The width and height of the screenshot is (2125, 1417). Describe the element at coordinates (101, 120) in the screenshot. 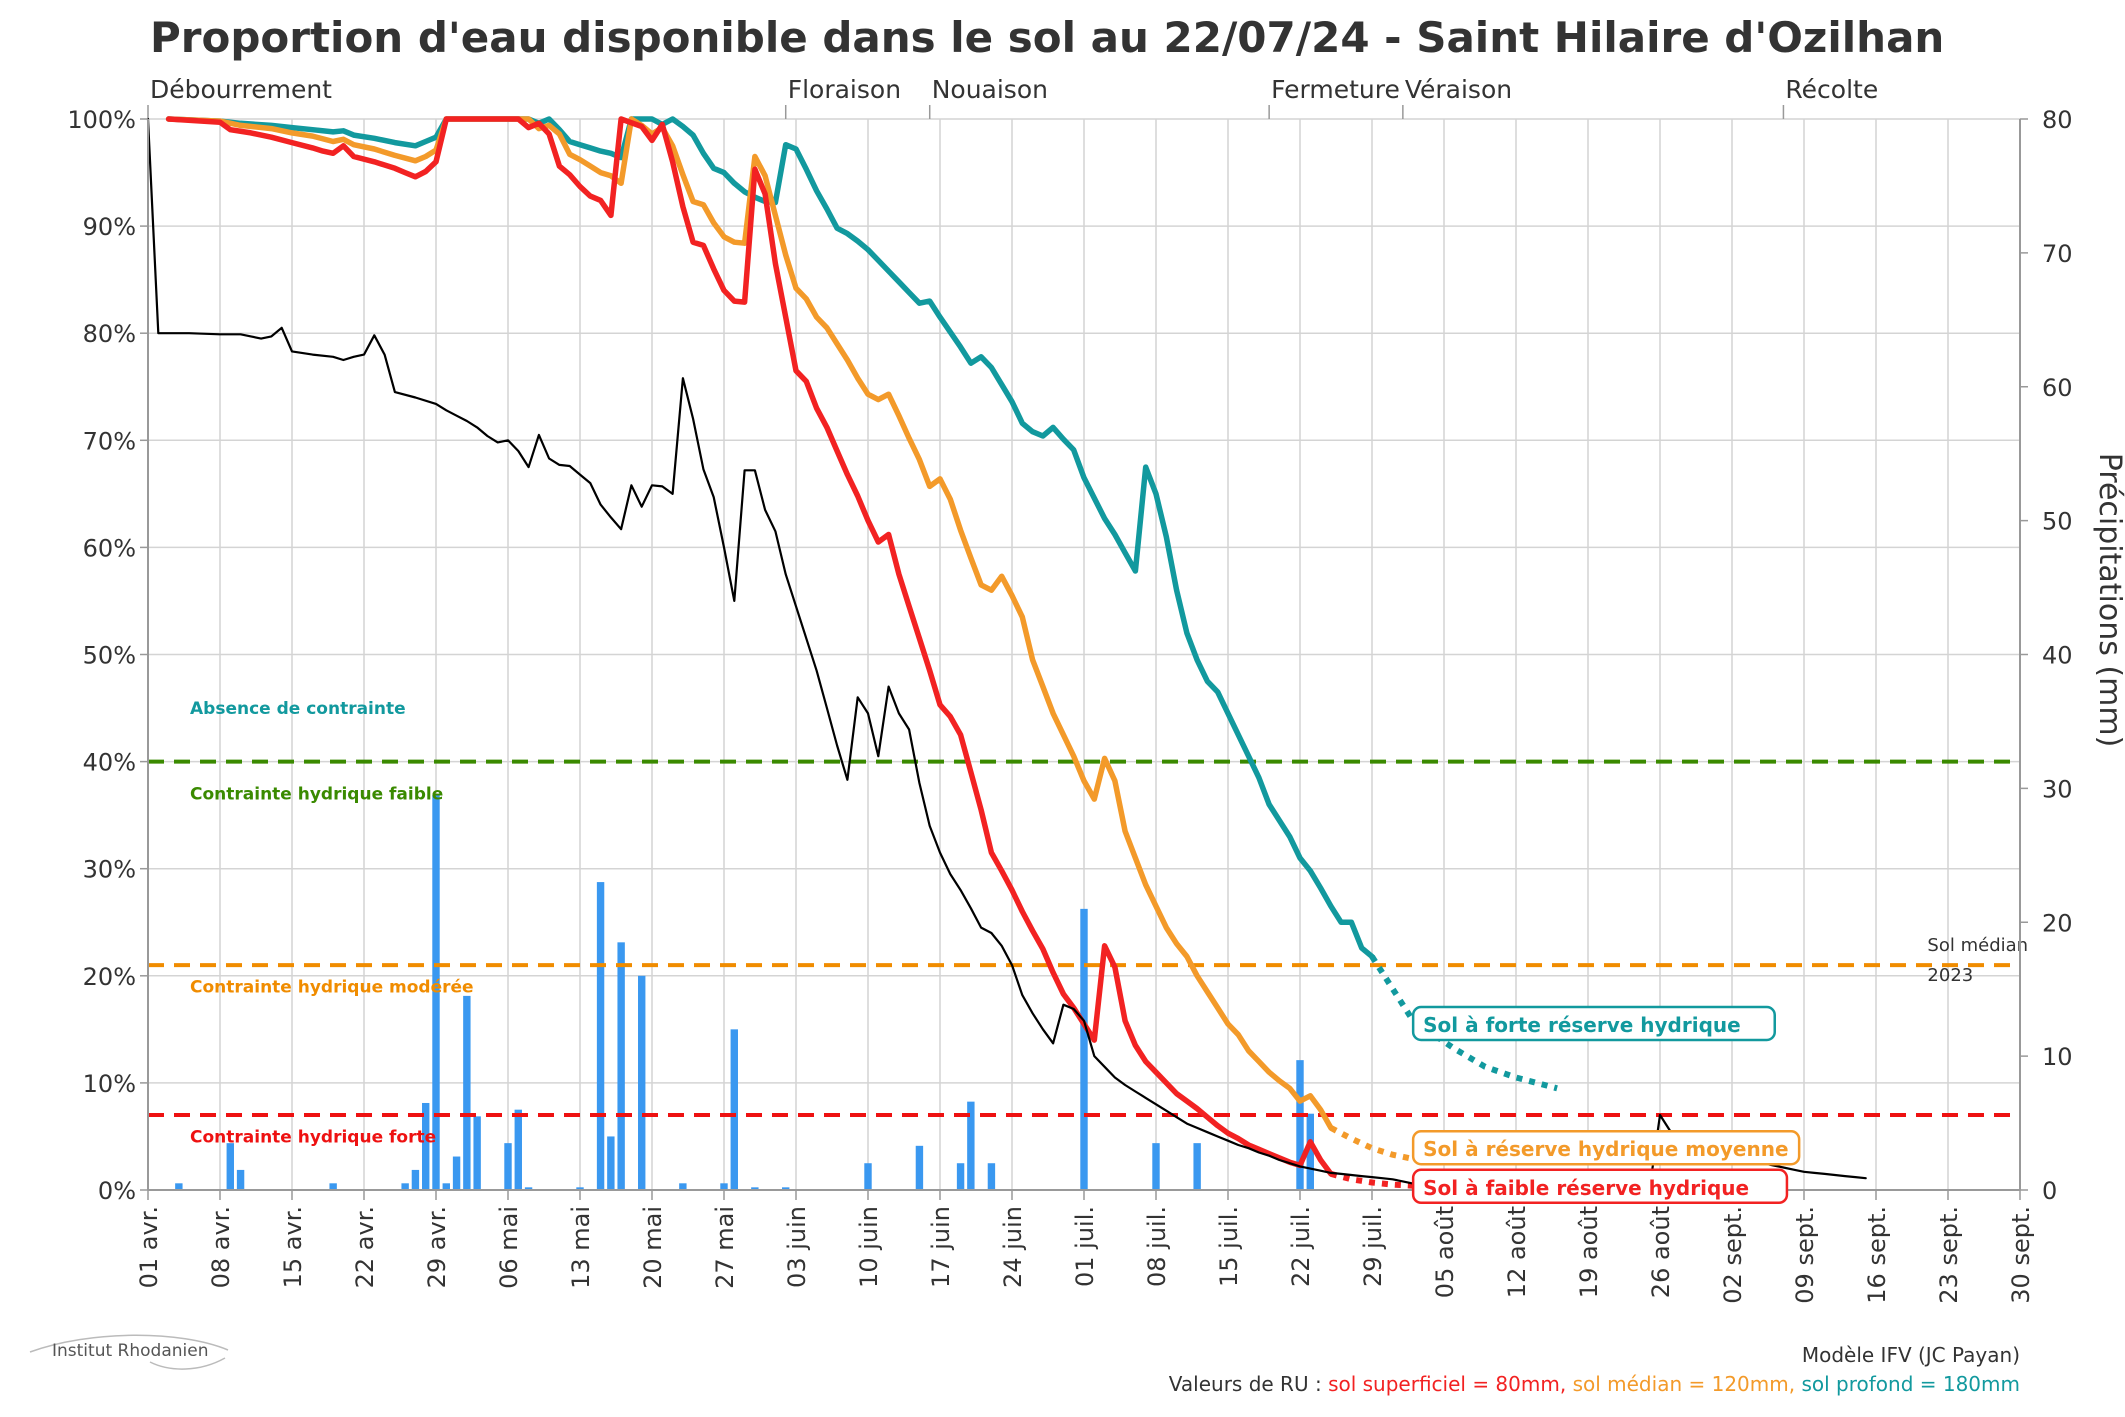

I see `y-left-tick-label: 100%` at that location.